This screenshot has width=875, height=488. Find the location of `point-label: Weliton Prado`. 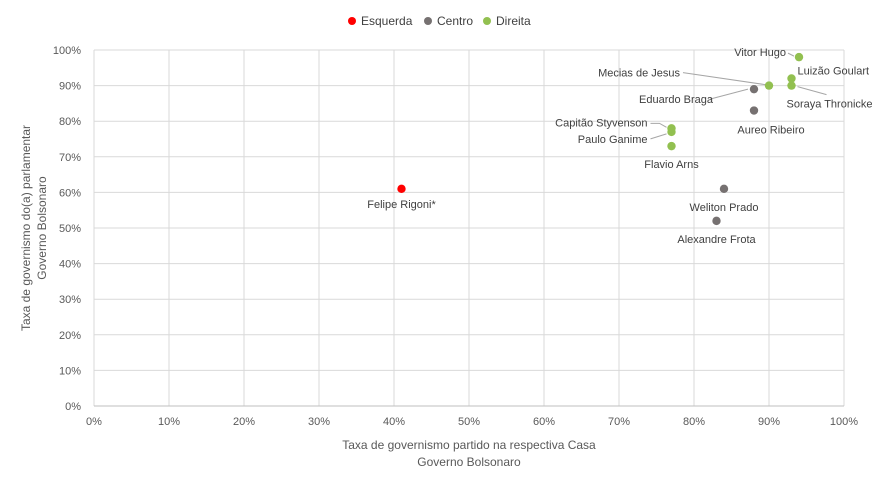

point-label: Weliton Prado is located at coordinates (724, 208).